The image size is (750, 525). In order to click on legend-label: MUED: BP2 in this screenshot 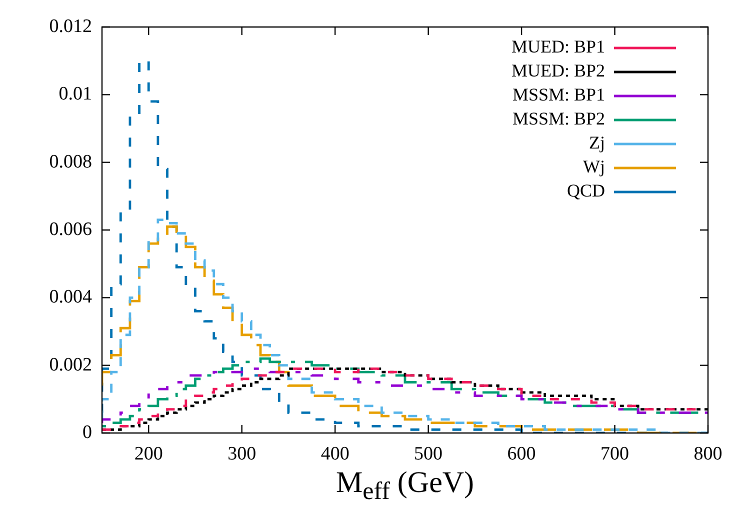, I will do `click(558, 70)`.